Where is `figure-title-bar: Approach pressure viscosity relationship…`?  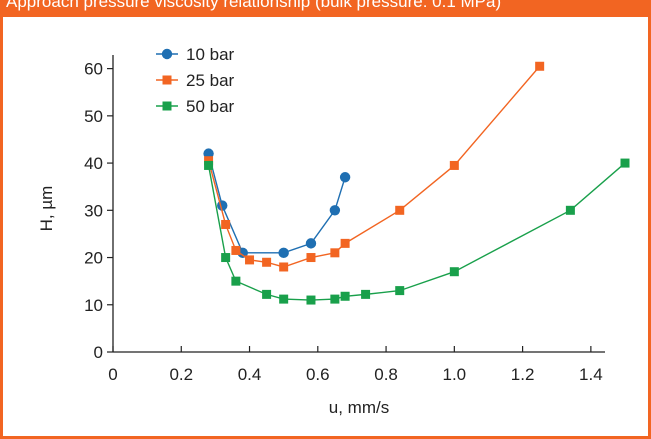 figure-title-bar: Approach pressure viscosity relationship… is located at coordinates (325, 8).